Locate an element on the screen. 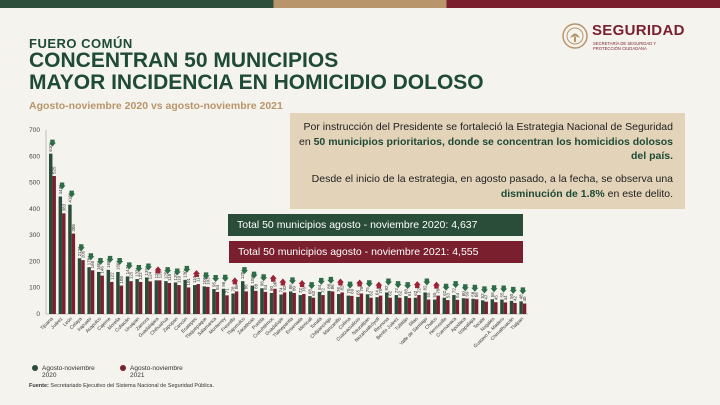 The width and height of the screenshot is (720, 405). data-label-2020: 75 is located at coordinates (367, 290).